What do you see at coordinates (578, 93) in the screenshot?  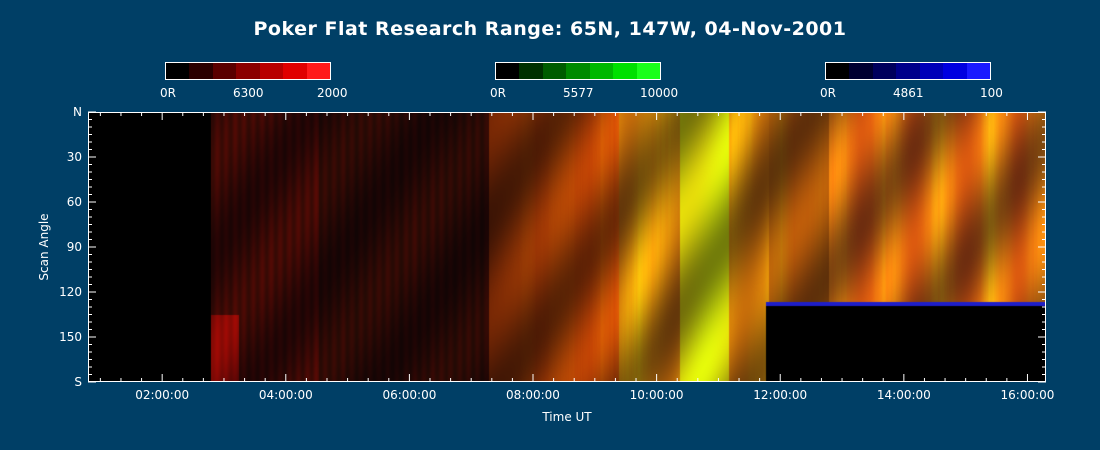 I see `colorbar-5577-mid-label: 5577` at bounding box center [578, 93].